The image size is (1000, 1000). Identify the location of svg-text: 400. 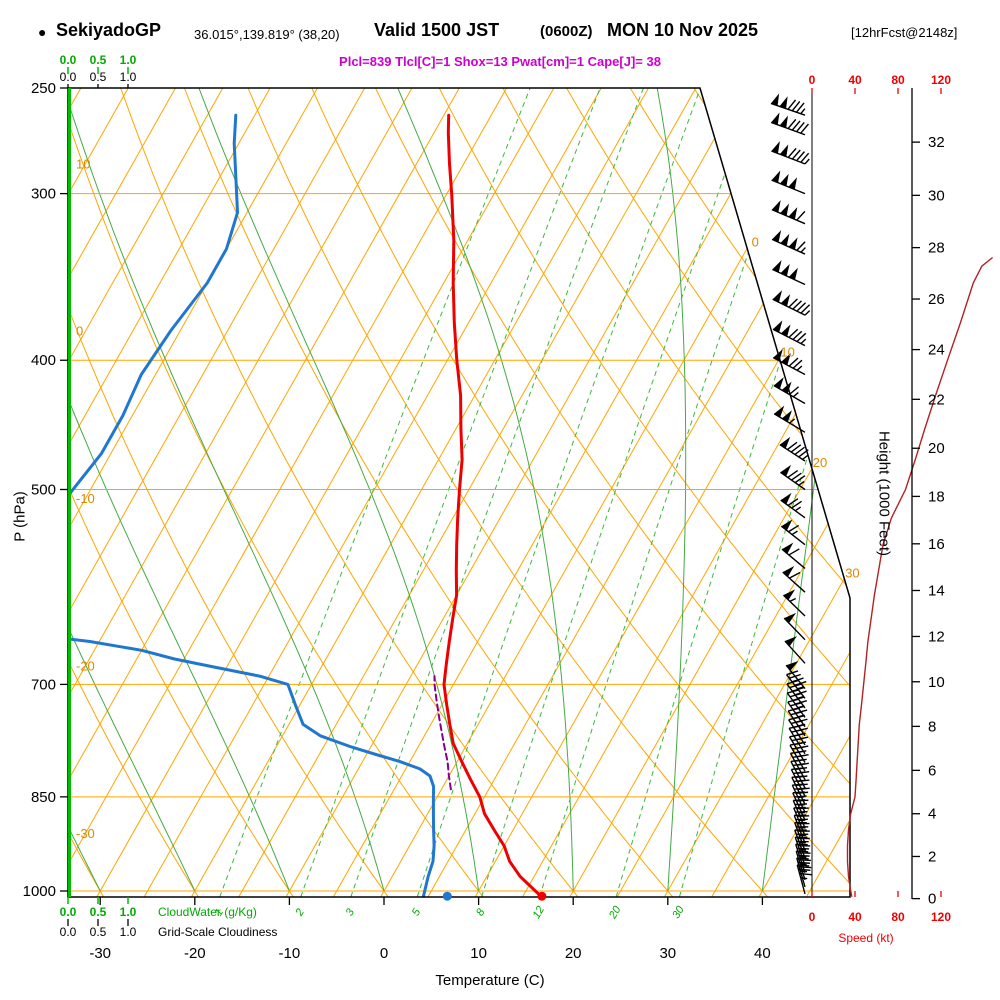
(43, 360).